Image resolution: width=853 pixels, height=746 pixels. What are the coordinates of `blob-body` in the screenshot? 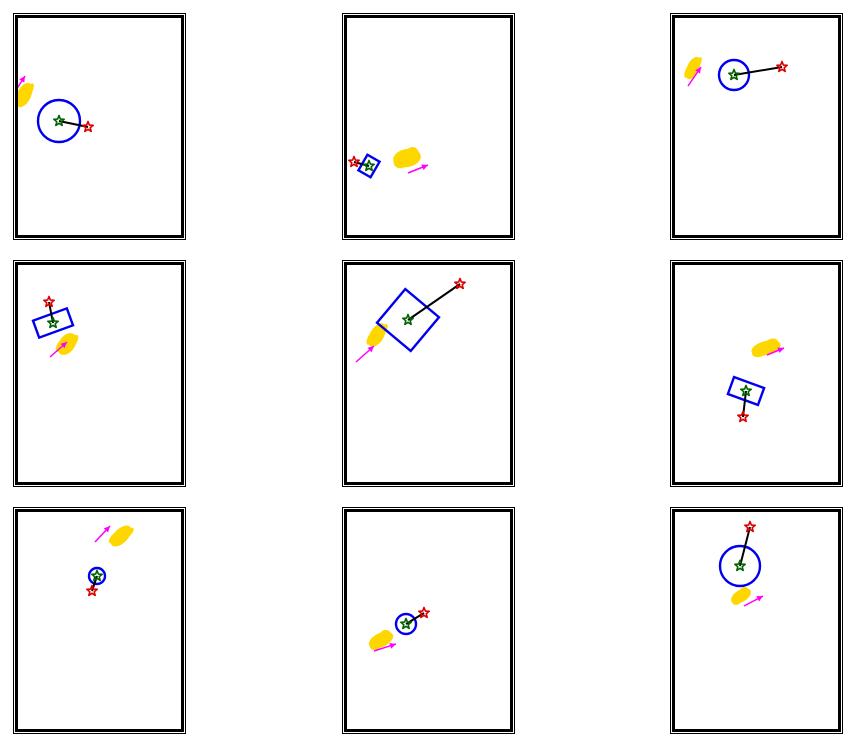 It's located at (121, 536).